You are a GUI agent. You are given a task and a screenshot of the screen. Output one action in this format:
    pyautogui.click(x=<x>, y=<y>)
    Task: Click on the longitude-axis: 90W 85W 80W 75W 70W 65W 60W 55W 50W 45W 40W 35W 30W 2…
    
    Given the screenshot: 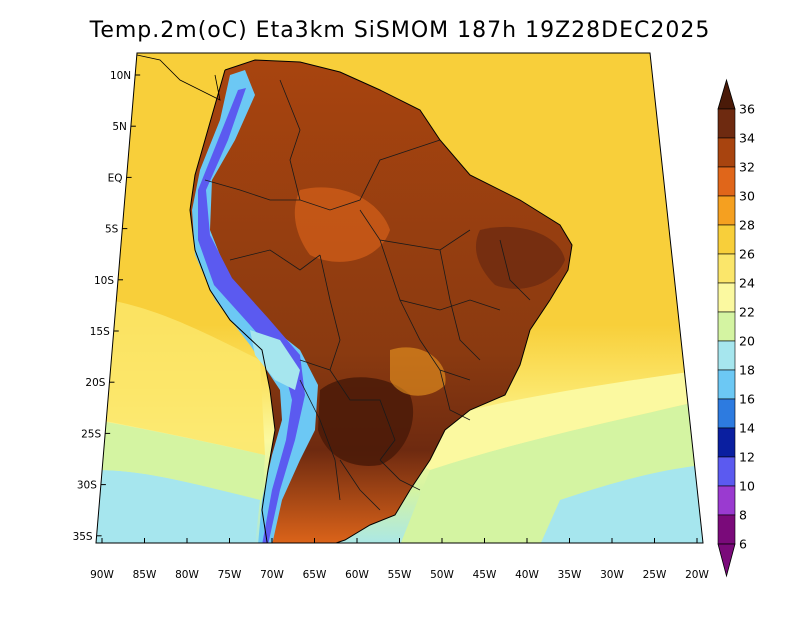 What is the action you would take?
    pyautogui.click(x=399, y=559)
    